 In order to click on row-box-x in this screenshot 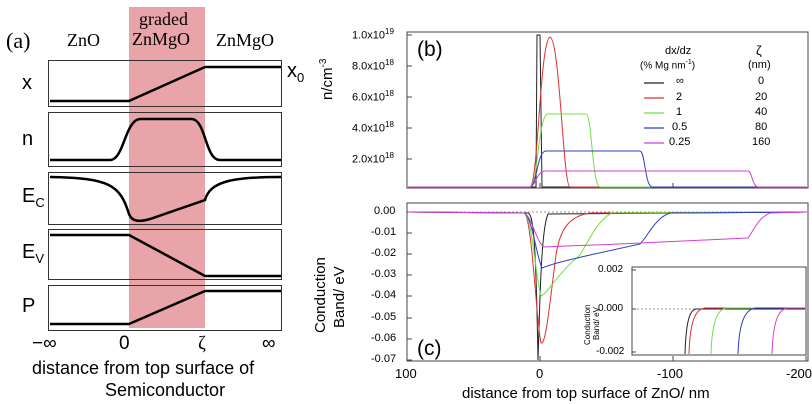, I will do `click(165, 83)`.